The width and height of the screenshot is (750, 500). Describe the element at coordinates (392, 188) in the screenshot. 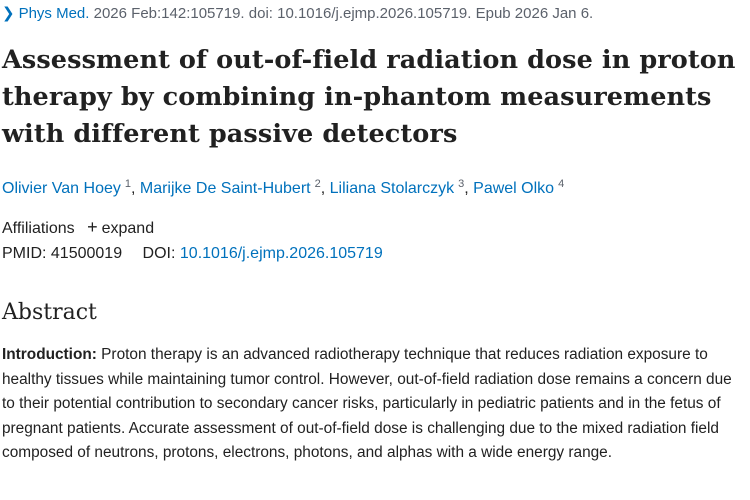

I see `author-link: Liliana Stolarczyk` at that location.